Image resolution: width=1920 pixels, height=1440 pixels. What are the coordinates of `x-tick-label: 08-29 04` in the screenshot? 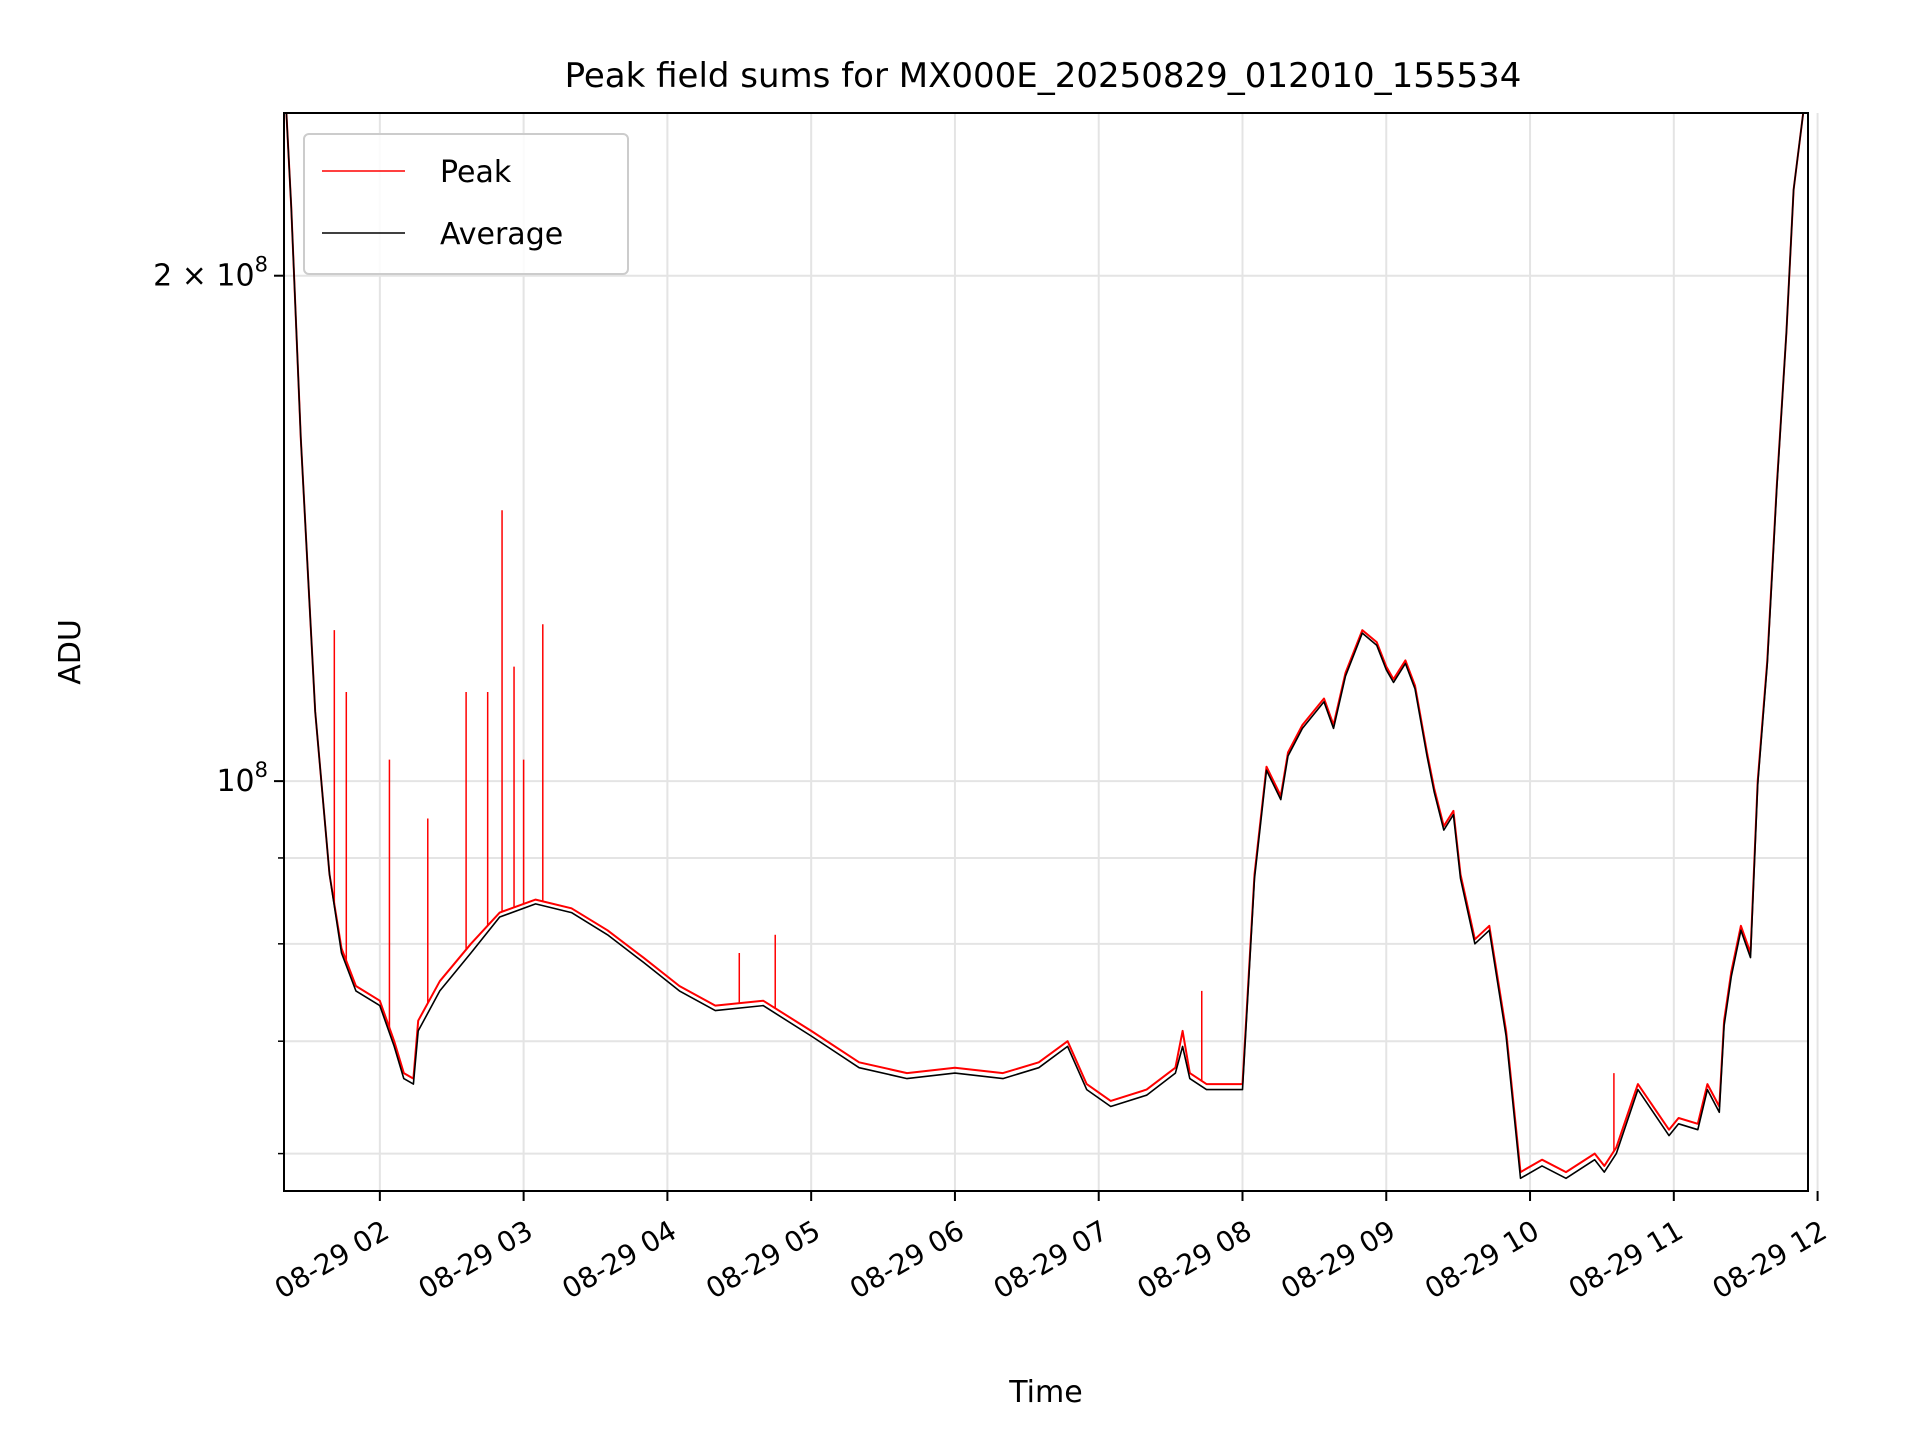 It's located at (620, 1260).